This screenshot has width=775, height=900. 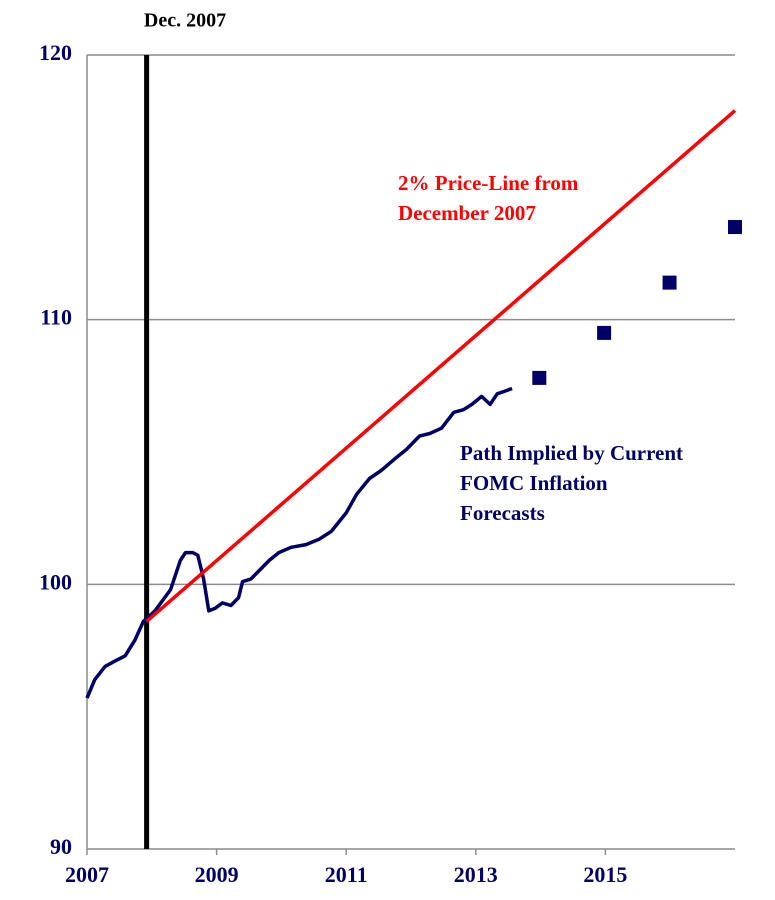 I want to click on y-tick-label: 100, so click(x=55, y=581).